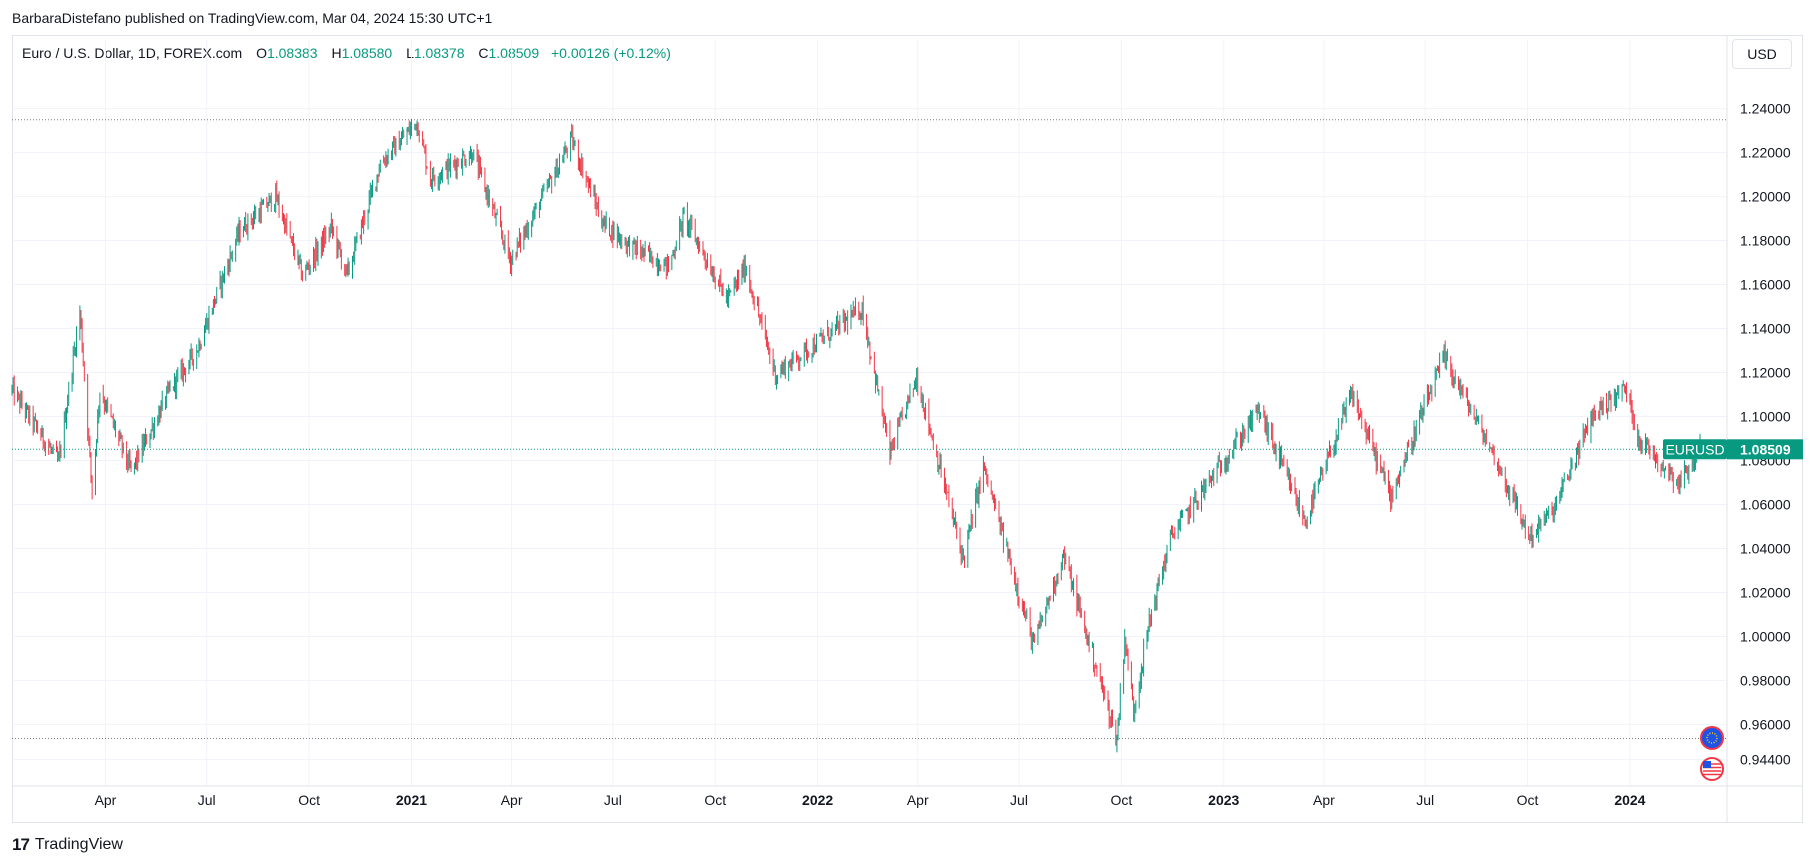 The image size is (1815, 866). Describe the element at coordinates (1765, 153) in the screenshot. I see `y-tick-label: 1.22000` at that location.